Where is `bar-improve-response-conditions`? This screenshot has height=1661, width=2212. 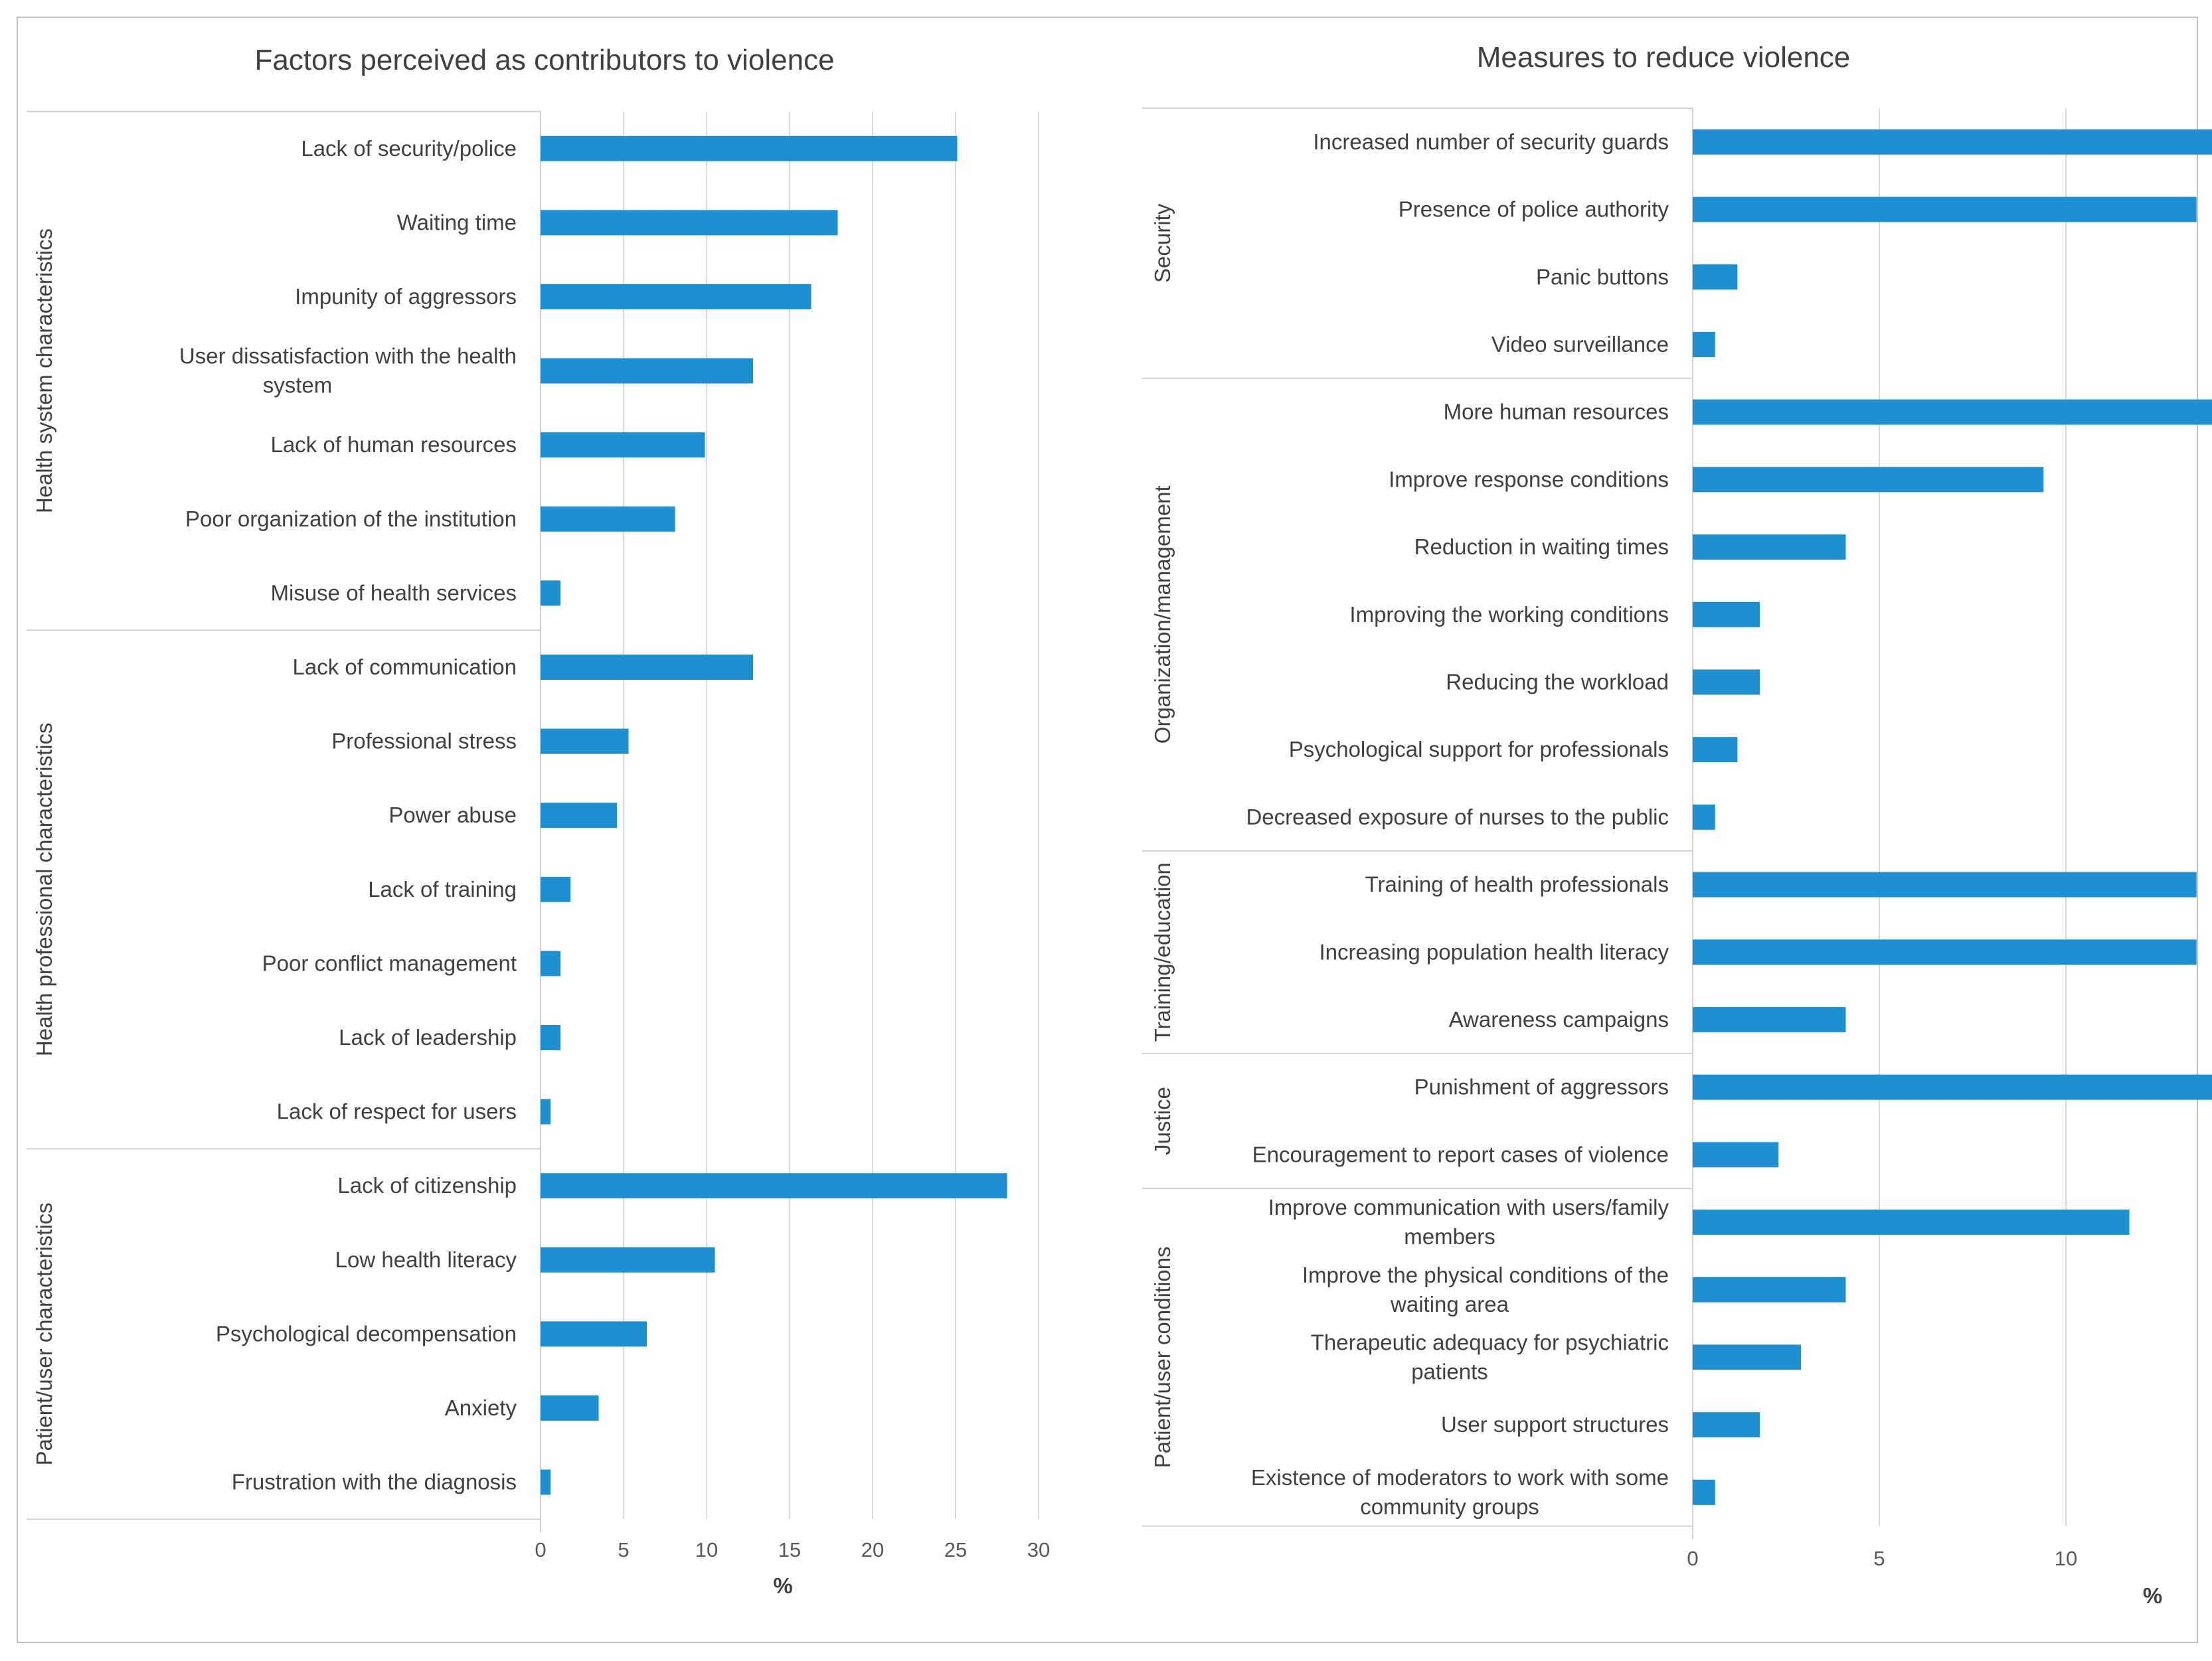 bar-improve-response-conditions is located at coordinates (1868, 480).